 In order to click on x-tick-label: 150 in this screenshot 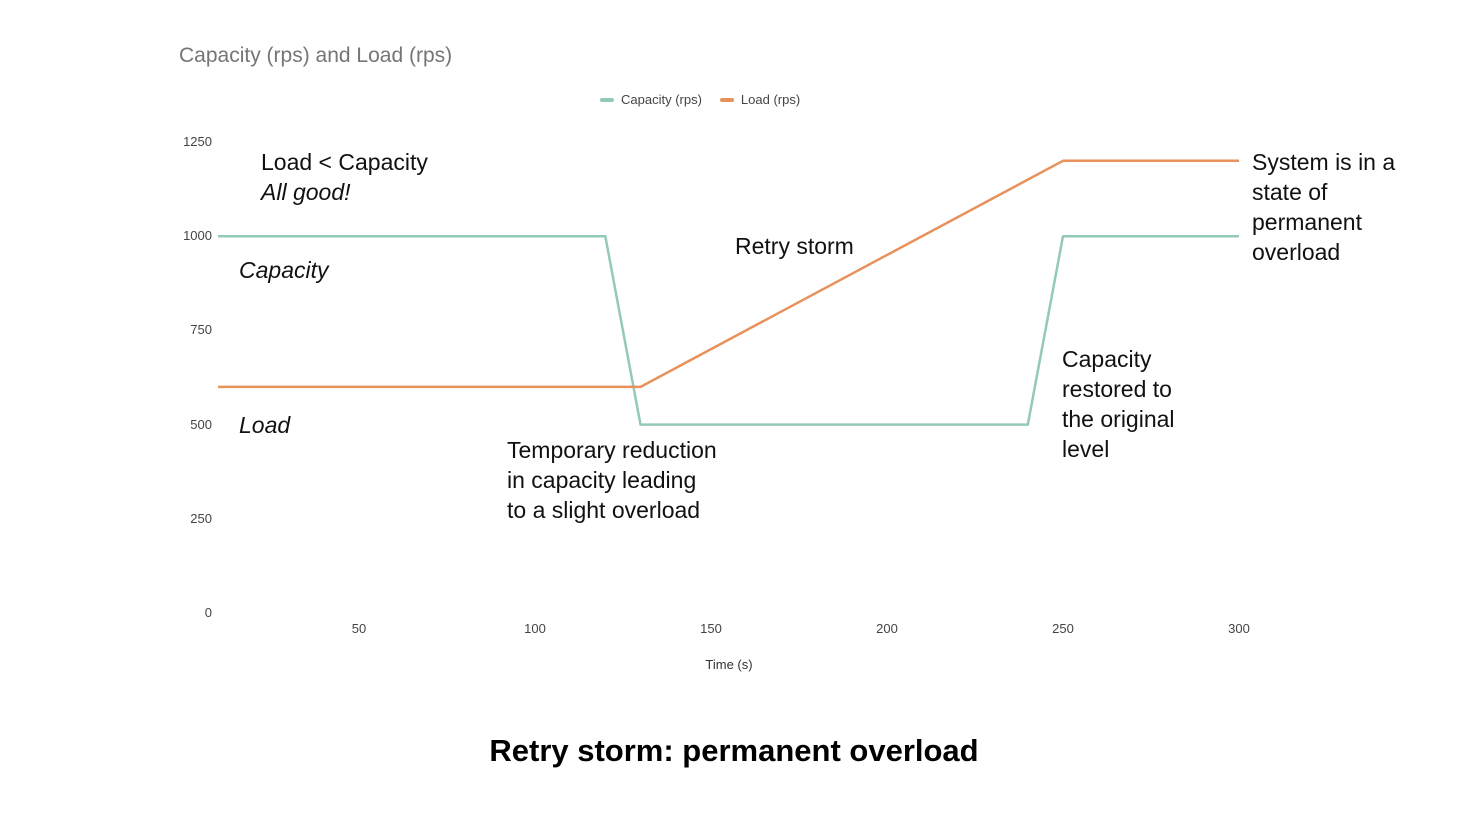, I will do `click(711, 628)`.